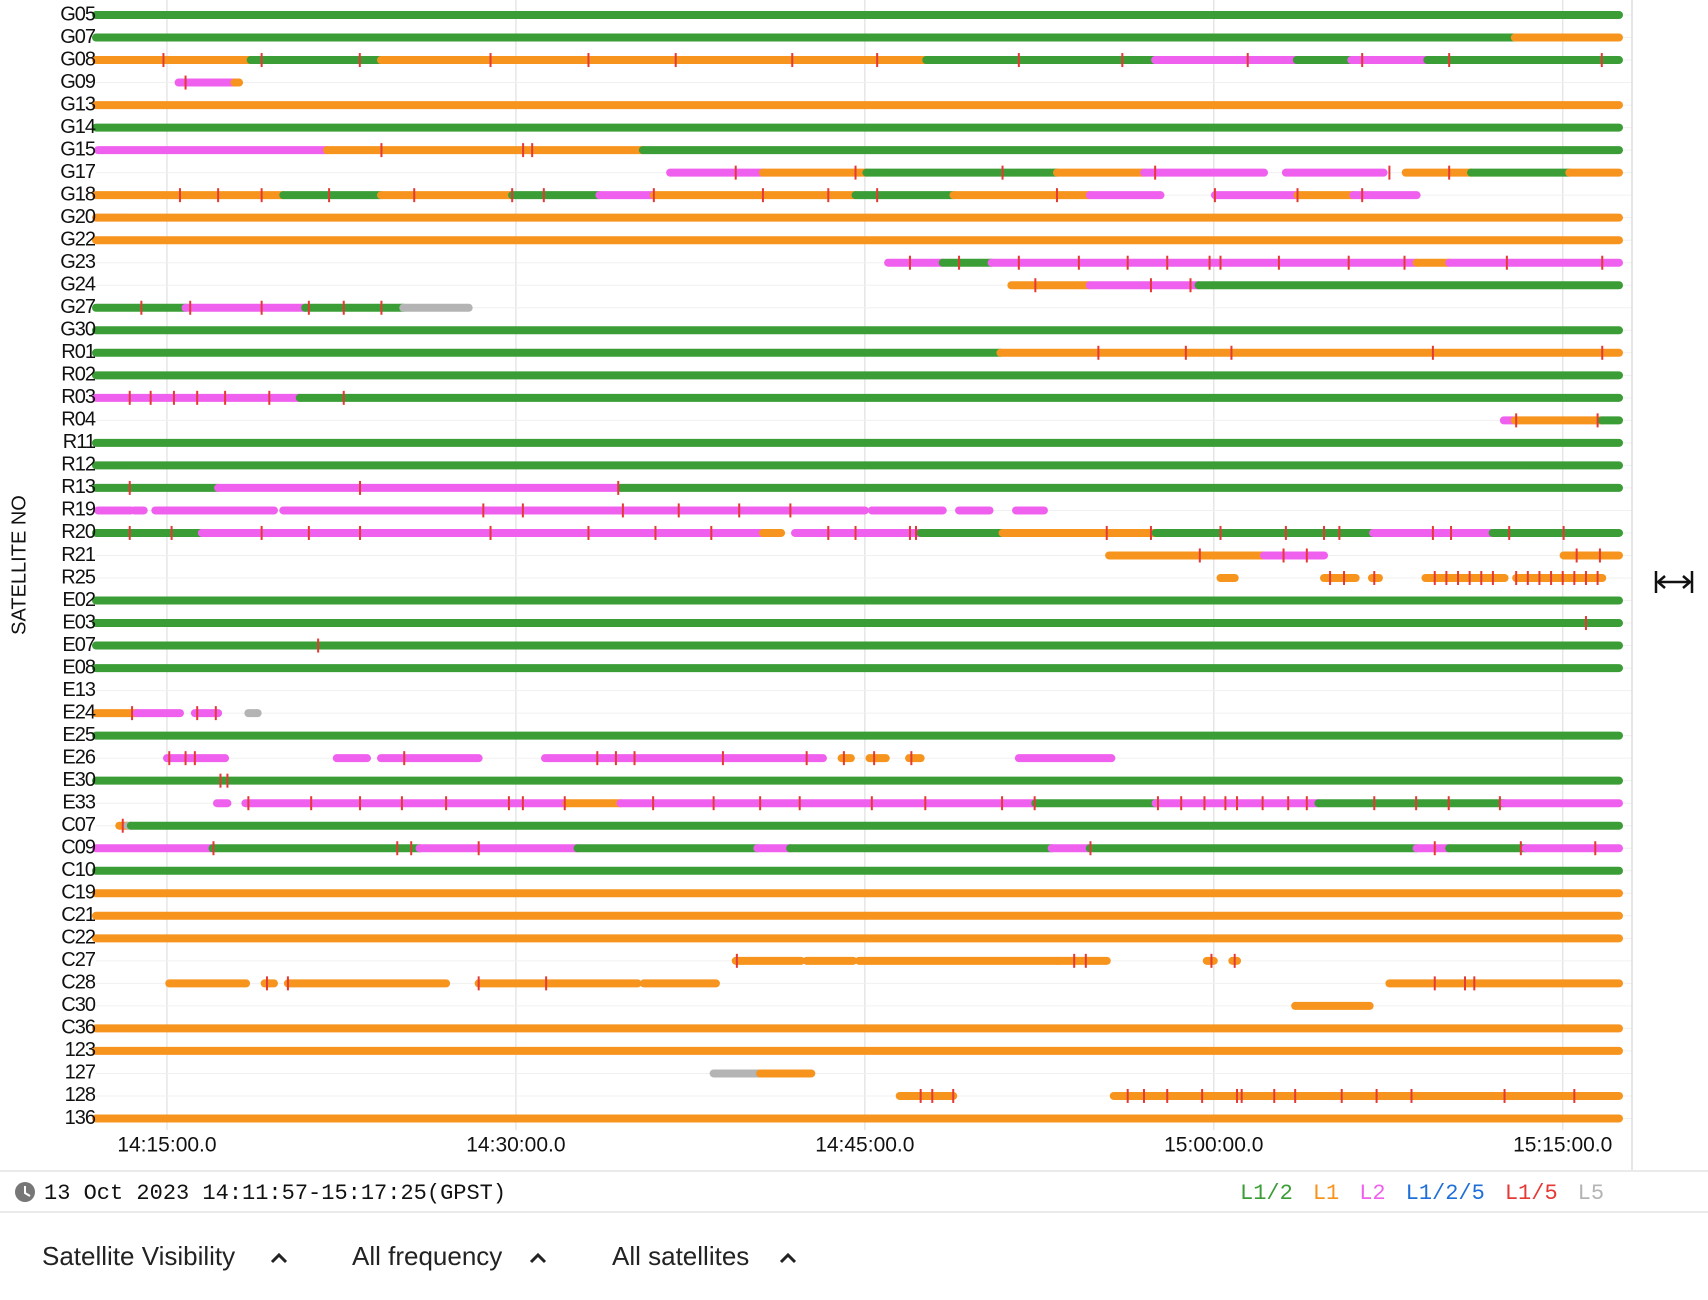  I want to click on y-tick-label: G18, so click(78, 194).